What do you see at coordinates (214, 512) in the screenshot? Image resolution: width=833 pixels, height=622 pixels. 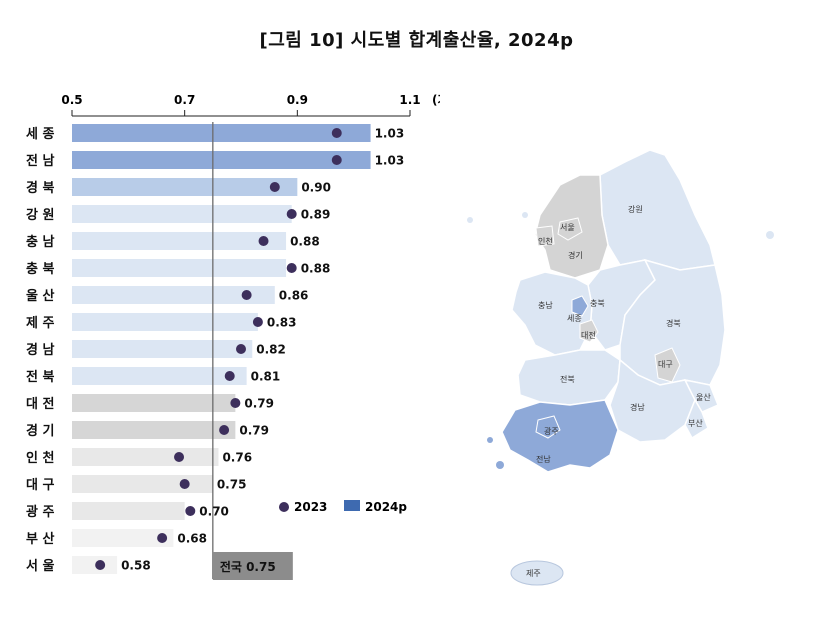 I see `value-label: 0.70` at bounding box center [214, 512].